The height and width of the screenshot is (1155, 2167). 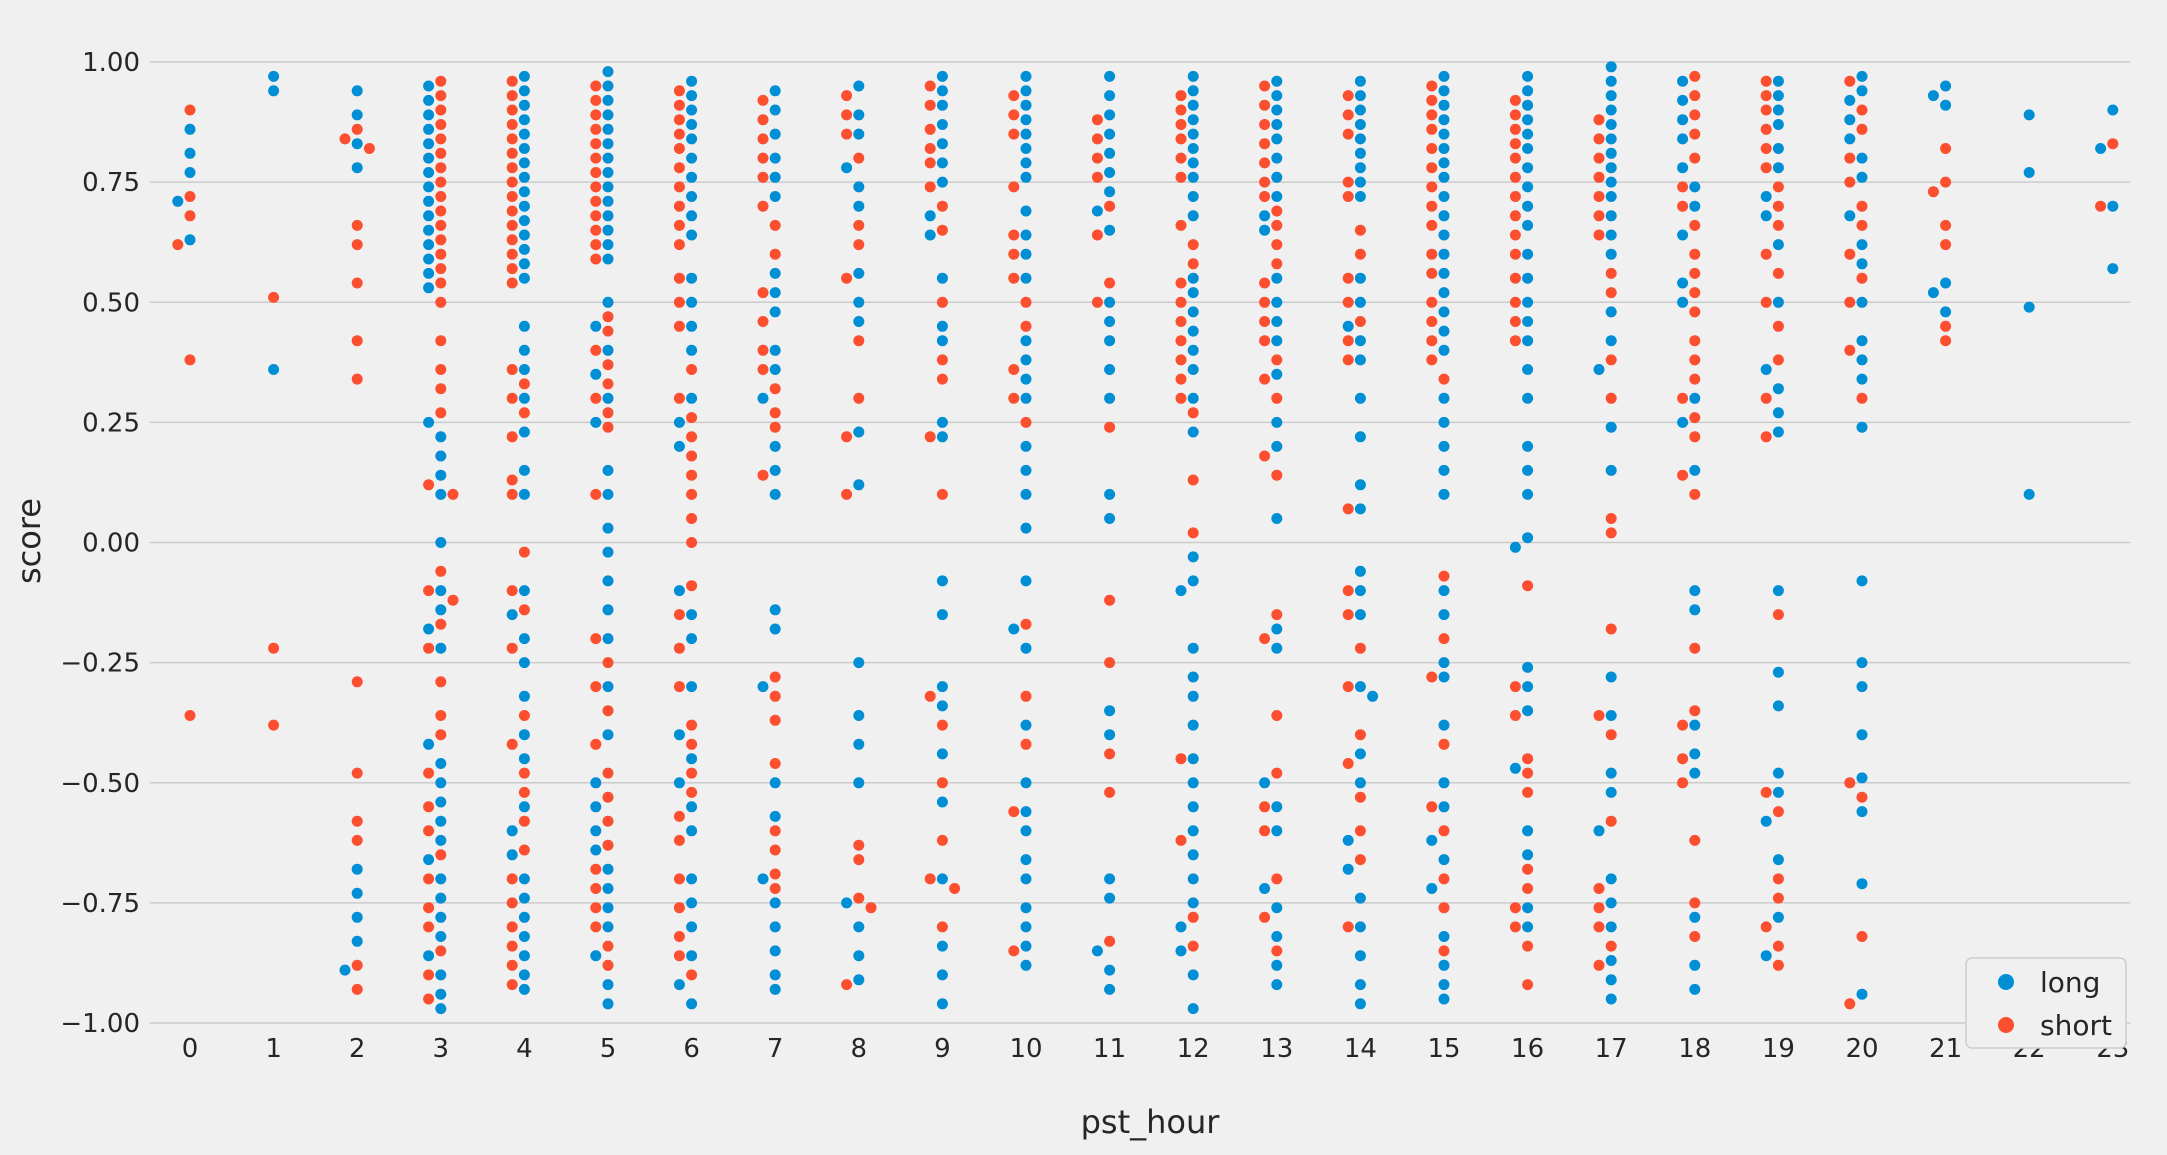 What do you see at coordinates (608, 1049) in the screenshot?
I see `x-tick-label: 5` at bounding box center [608, 1049].